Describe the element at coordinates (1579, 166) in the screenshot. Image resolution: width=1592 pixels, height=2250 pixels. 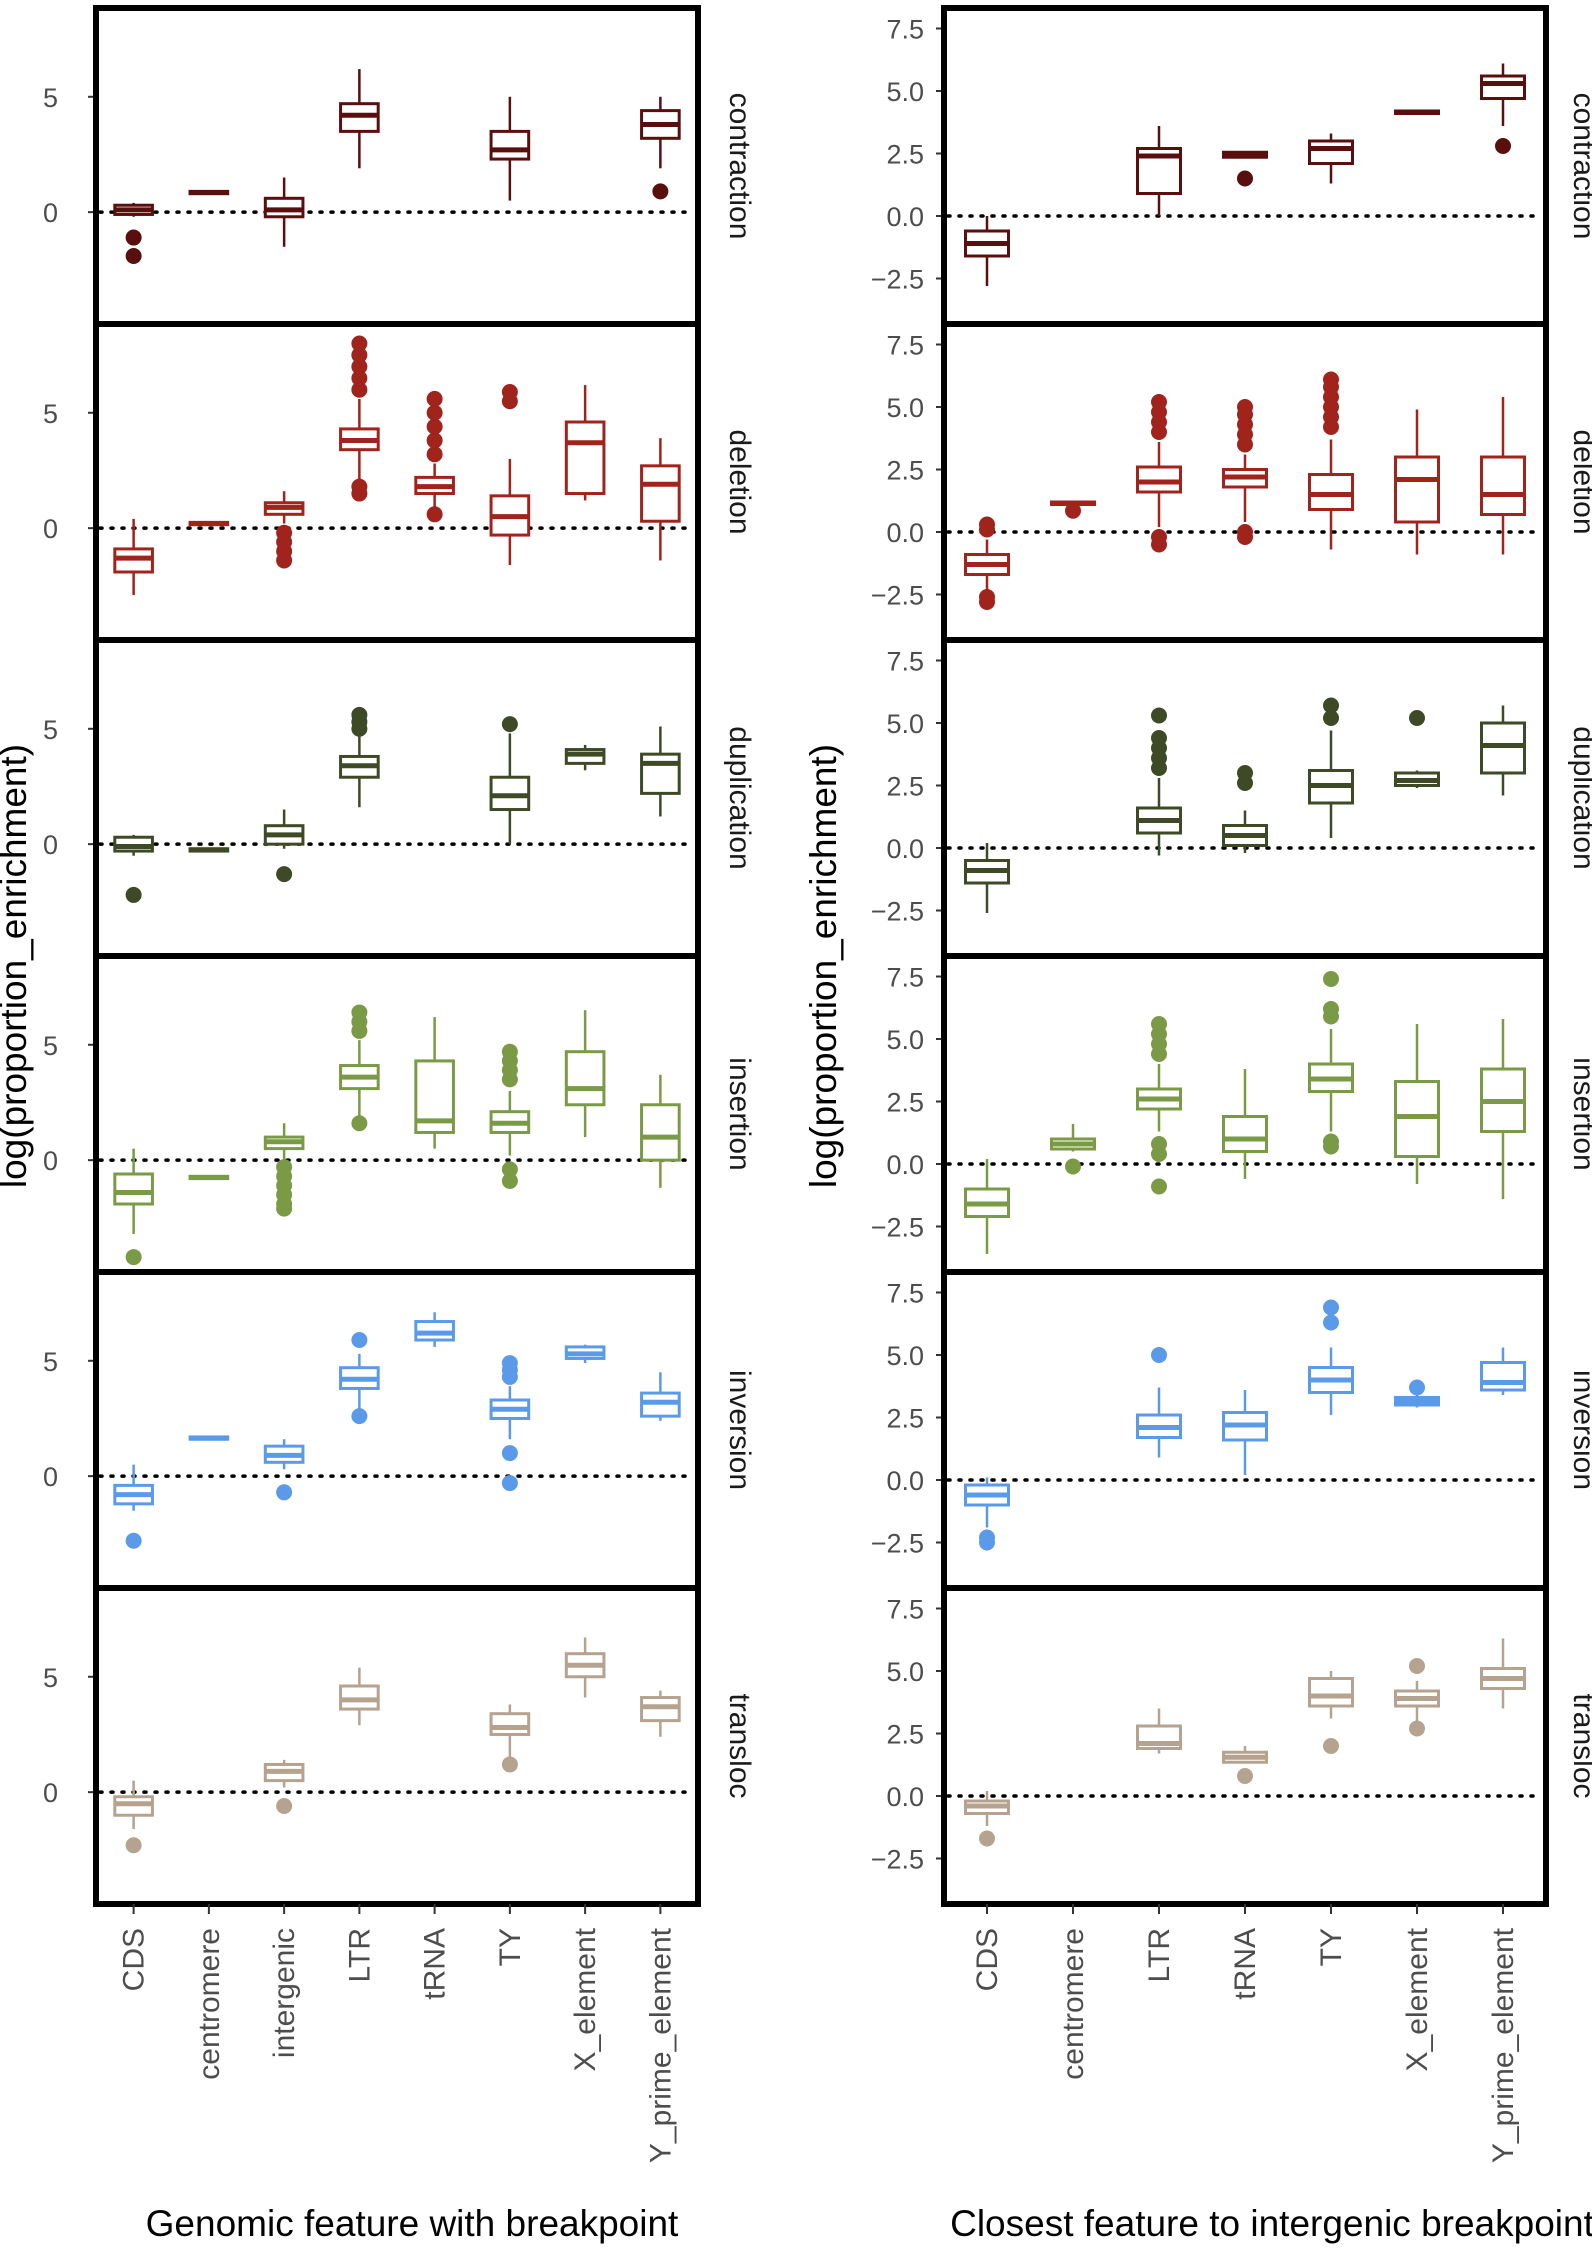
I see `facet-strip-label: contraction` at that location.